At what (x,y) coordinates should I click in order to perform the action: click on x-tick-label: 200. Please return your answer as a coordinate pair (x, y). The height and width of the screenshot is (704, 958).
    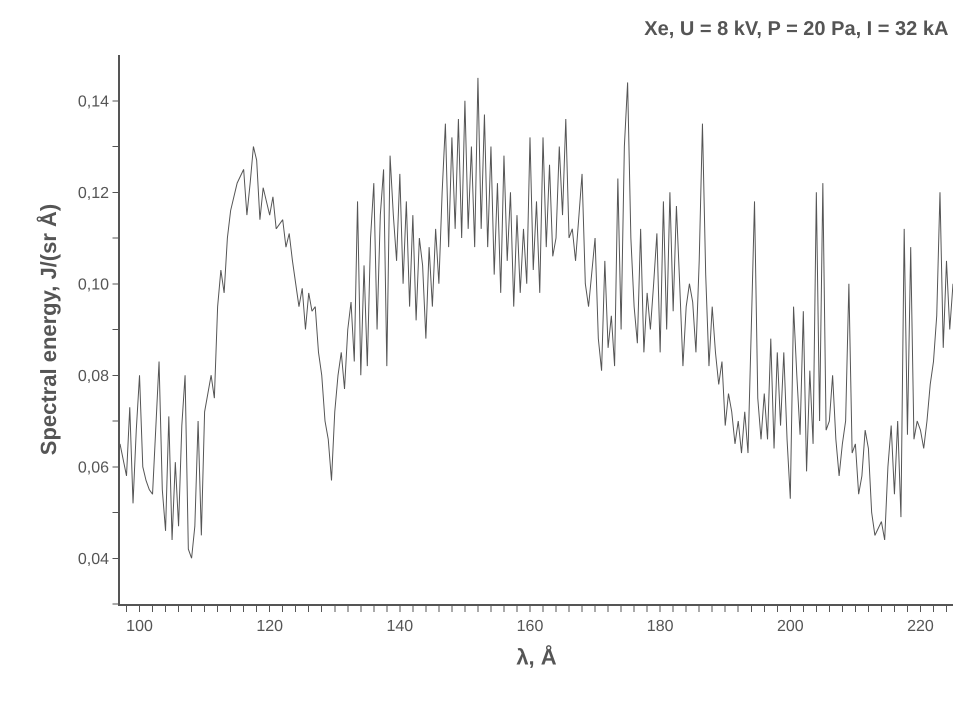
    Looking at the image, I should click on (790, 626).